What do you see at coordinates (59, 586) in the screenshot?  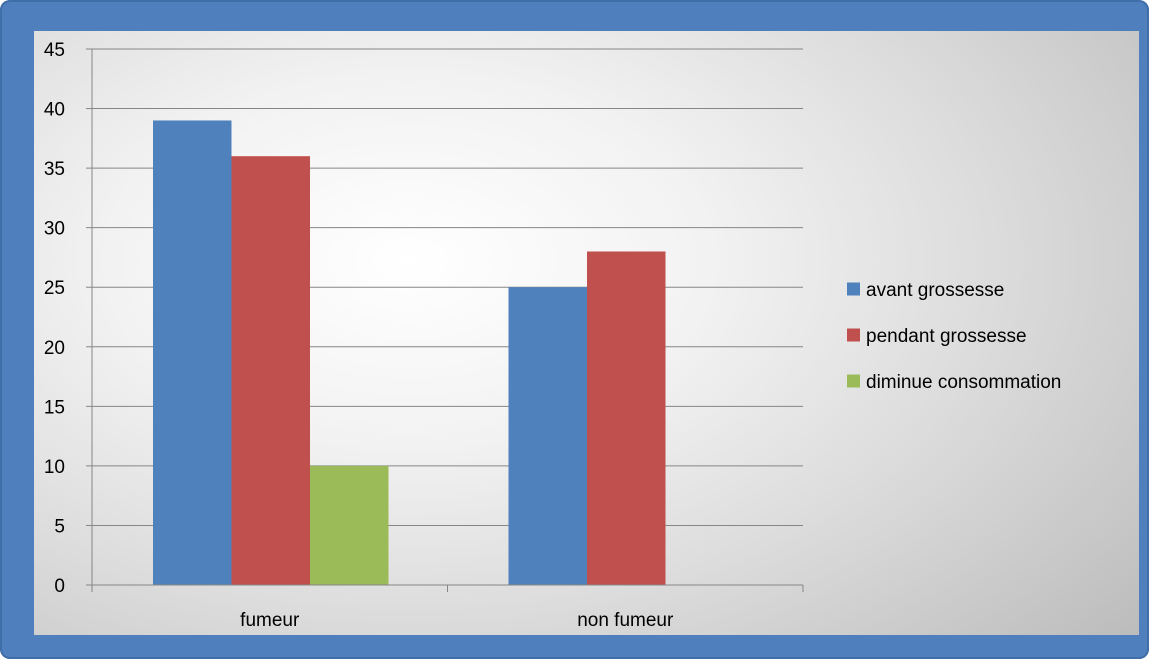 I see `y-tick-label: 0` at bounding box center [59, 586].